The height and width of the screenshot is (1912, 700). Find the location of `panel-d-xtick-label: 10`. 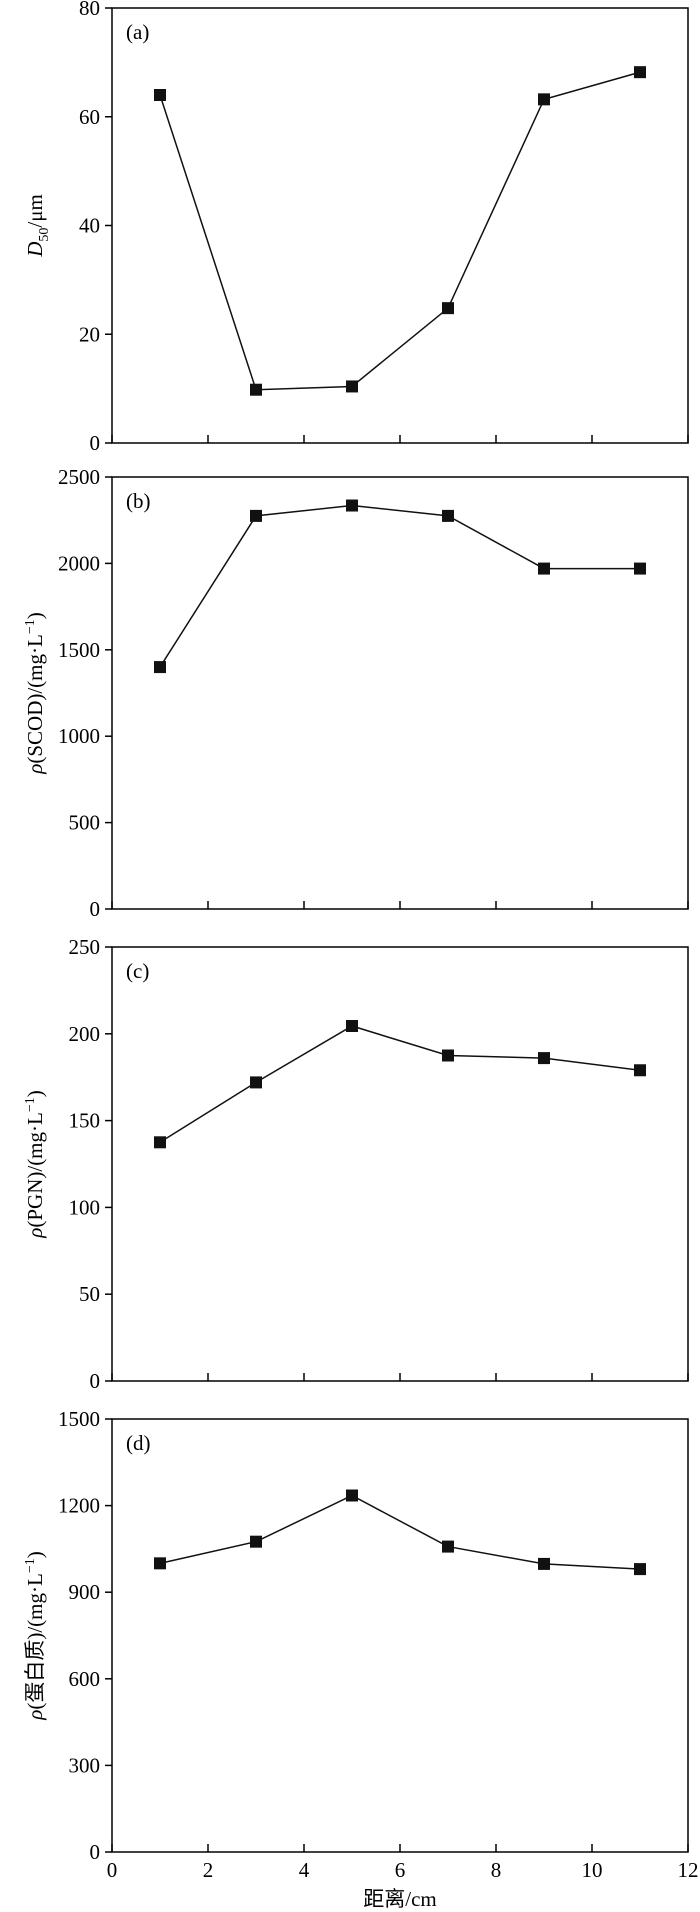

panel-d-xtick-label: 10 is located at coordinates (592, 1870).